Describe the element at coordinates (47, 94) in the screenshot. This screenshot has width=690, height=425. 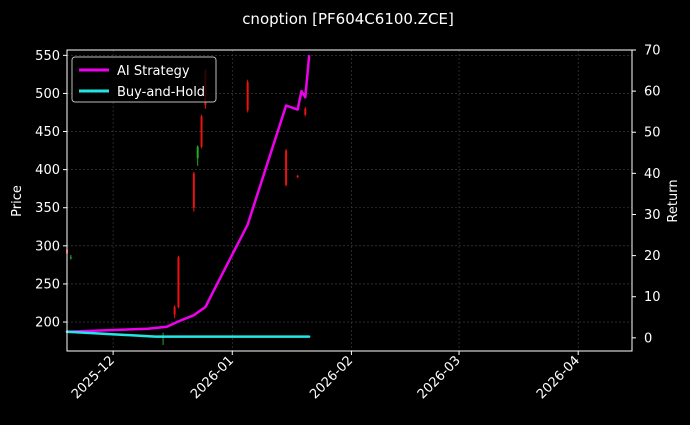
I see `y-tick-label: 500` at that location.